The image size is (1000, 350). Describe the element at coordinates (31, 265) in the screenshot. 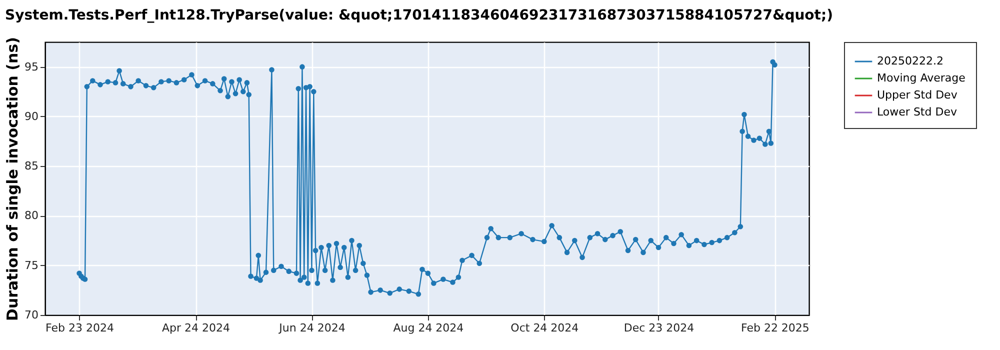

I see `y-tick-label: 75` at that location.